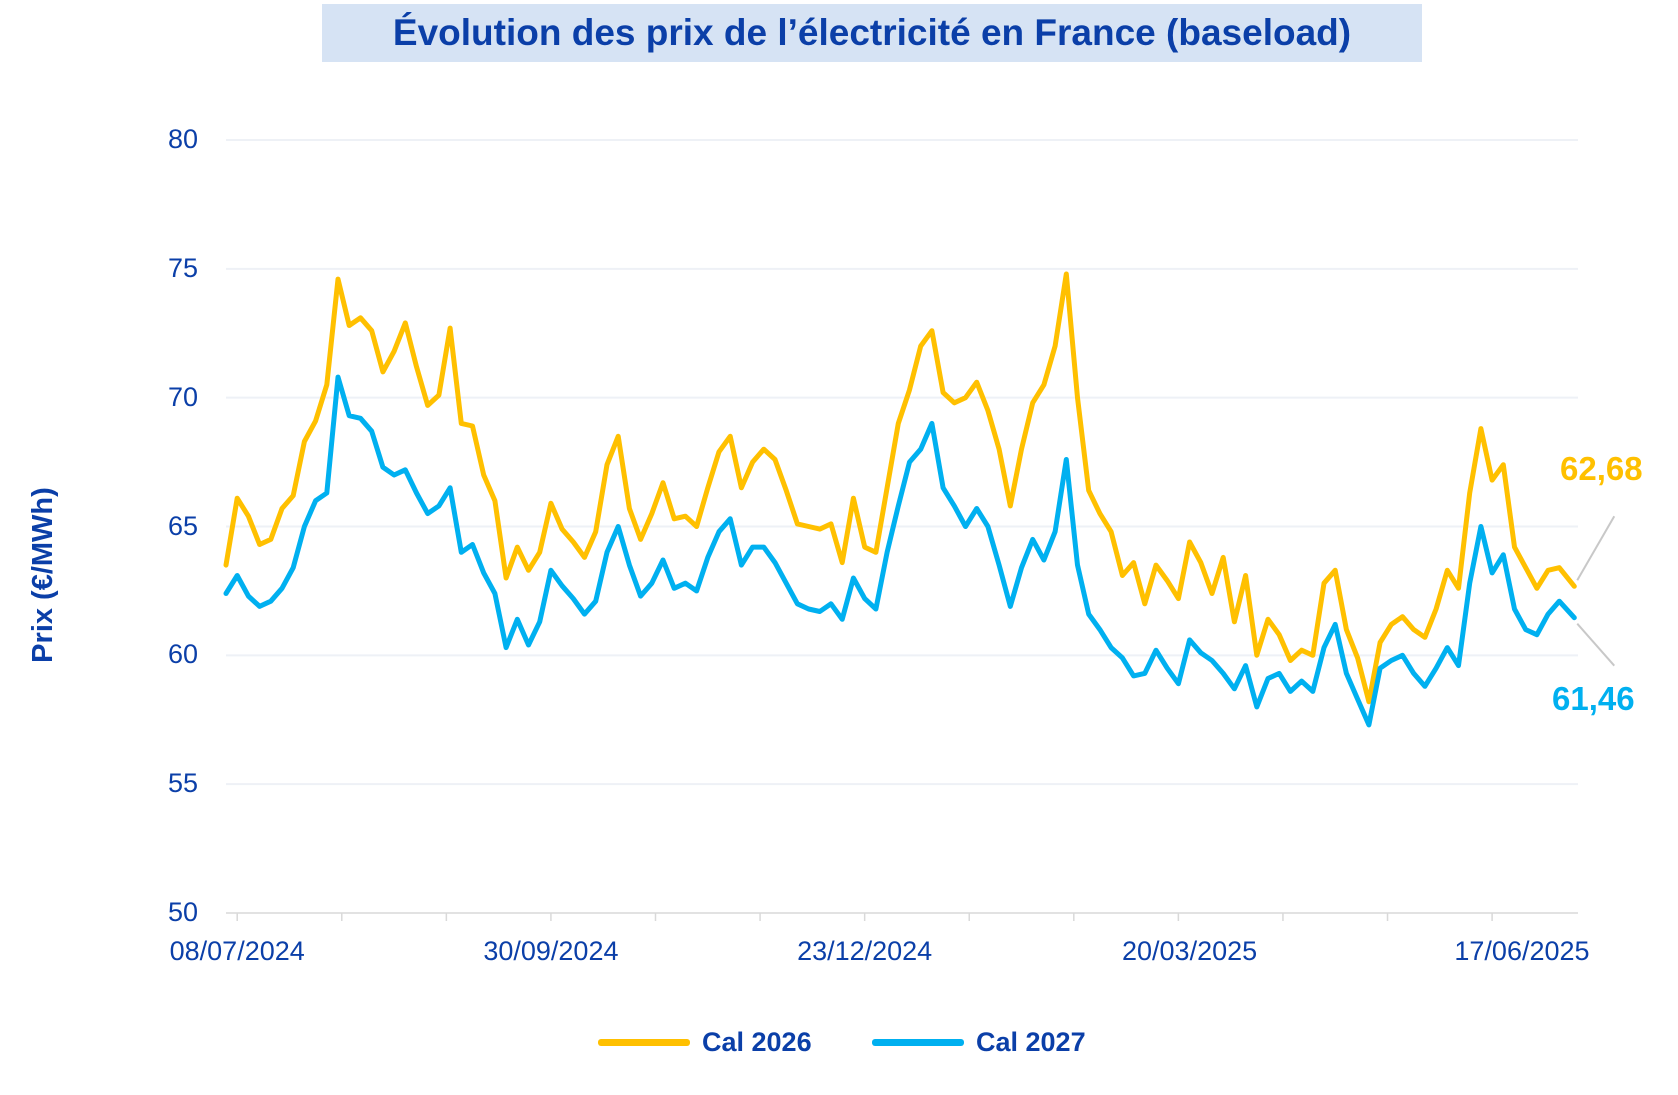 This screenshot has width=1678, height=1095. What do you see at coordinates (551, 951) in the screenshot?
I see `x-tick-label: 30/09/2024` at bounding box center [551, 951].